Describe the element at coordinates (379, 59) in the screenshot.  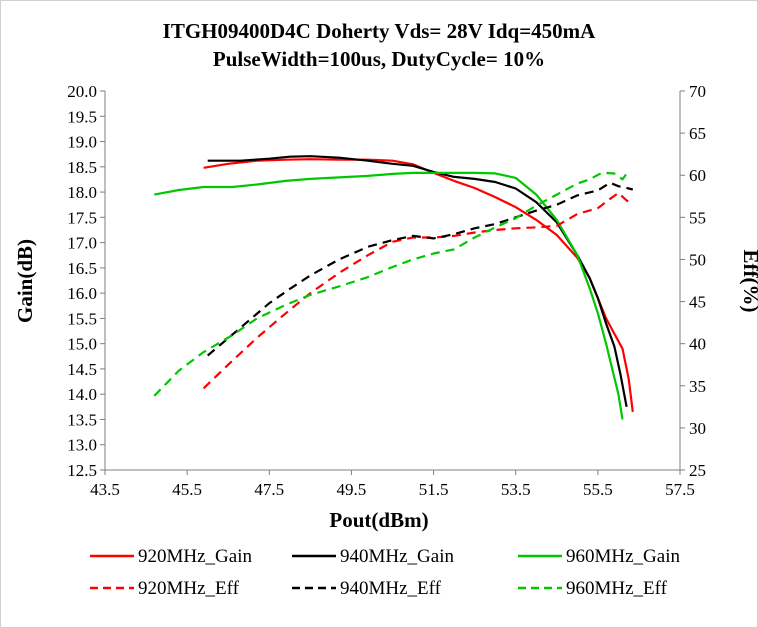
I see `chart-subtitle: PulseWidth=100us, DutyCycle= 10%` at that location.